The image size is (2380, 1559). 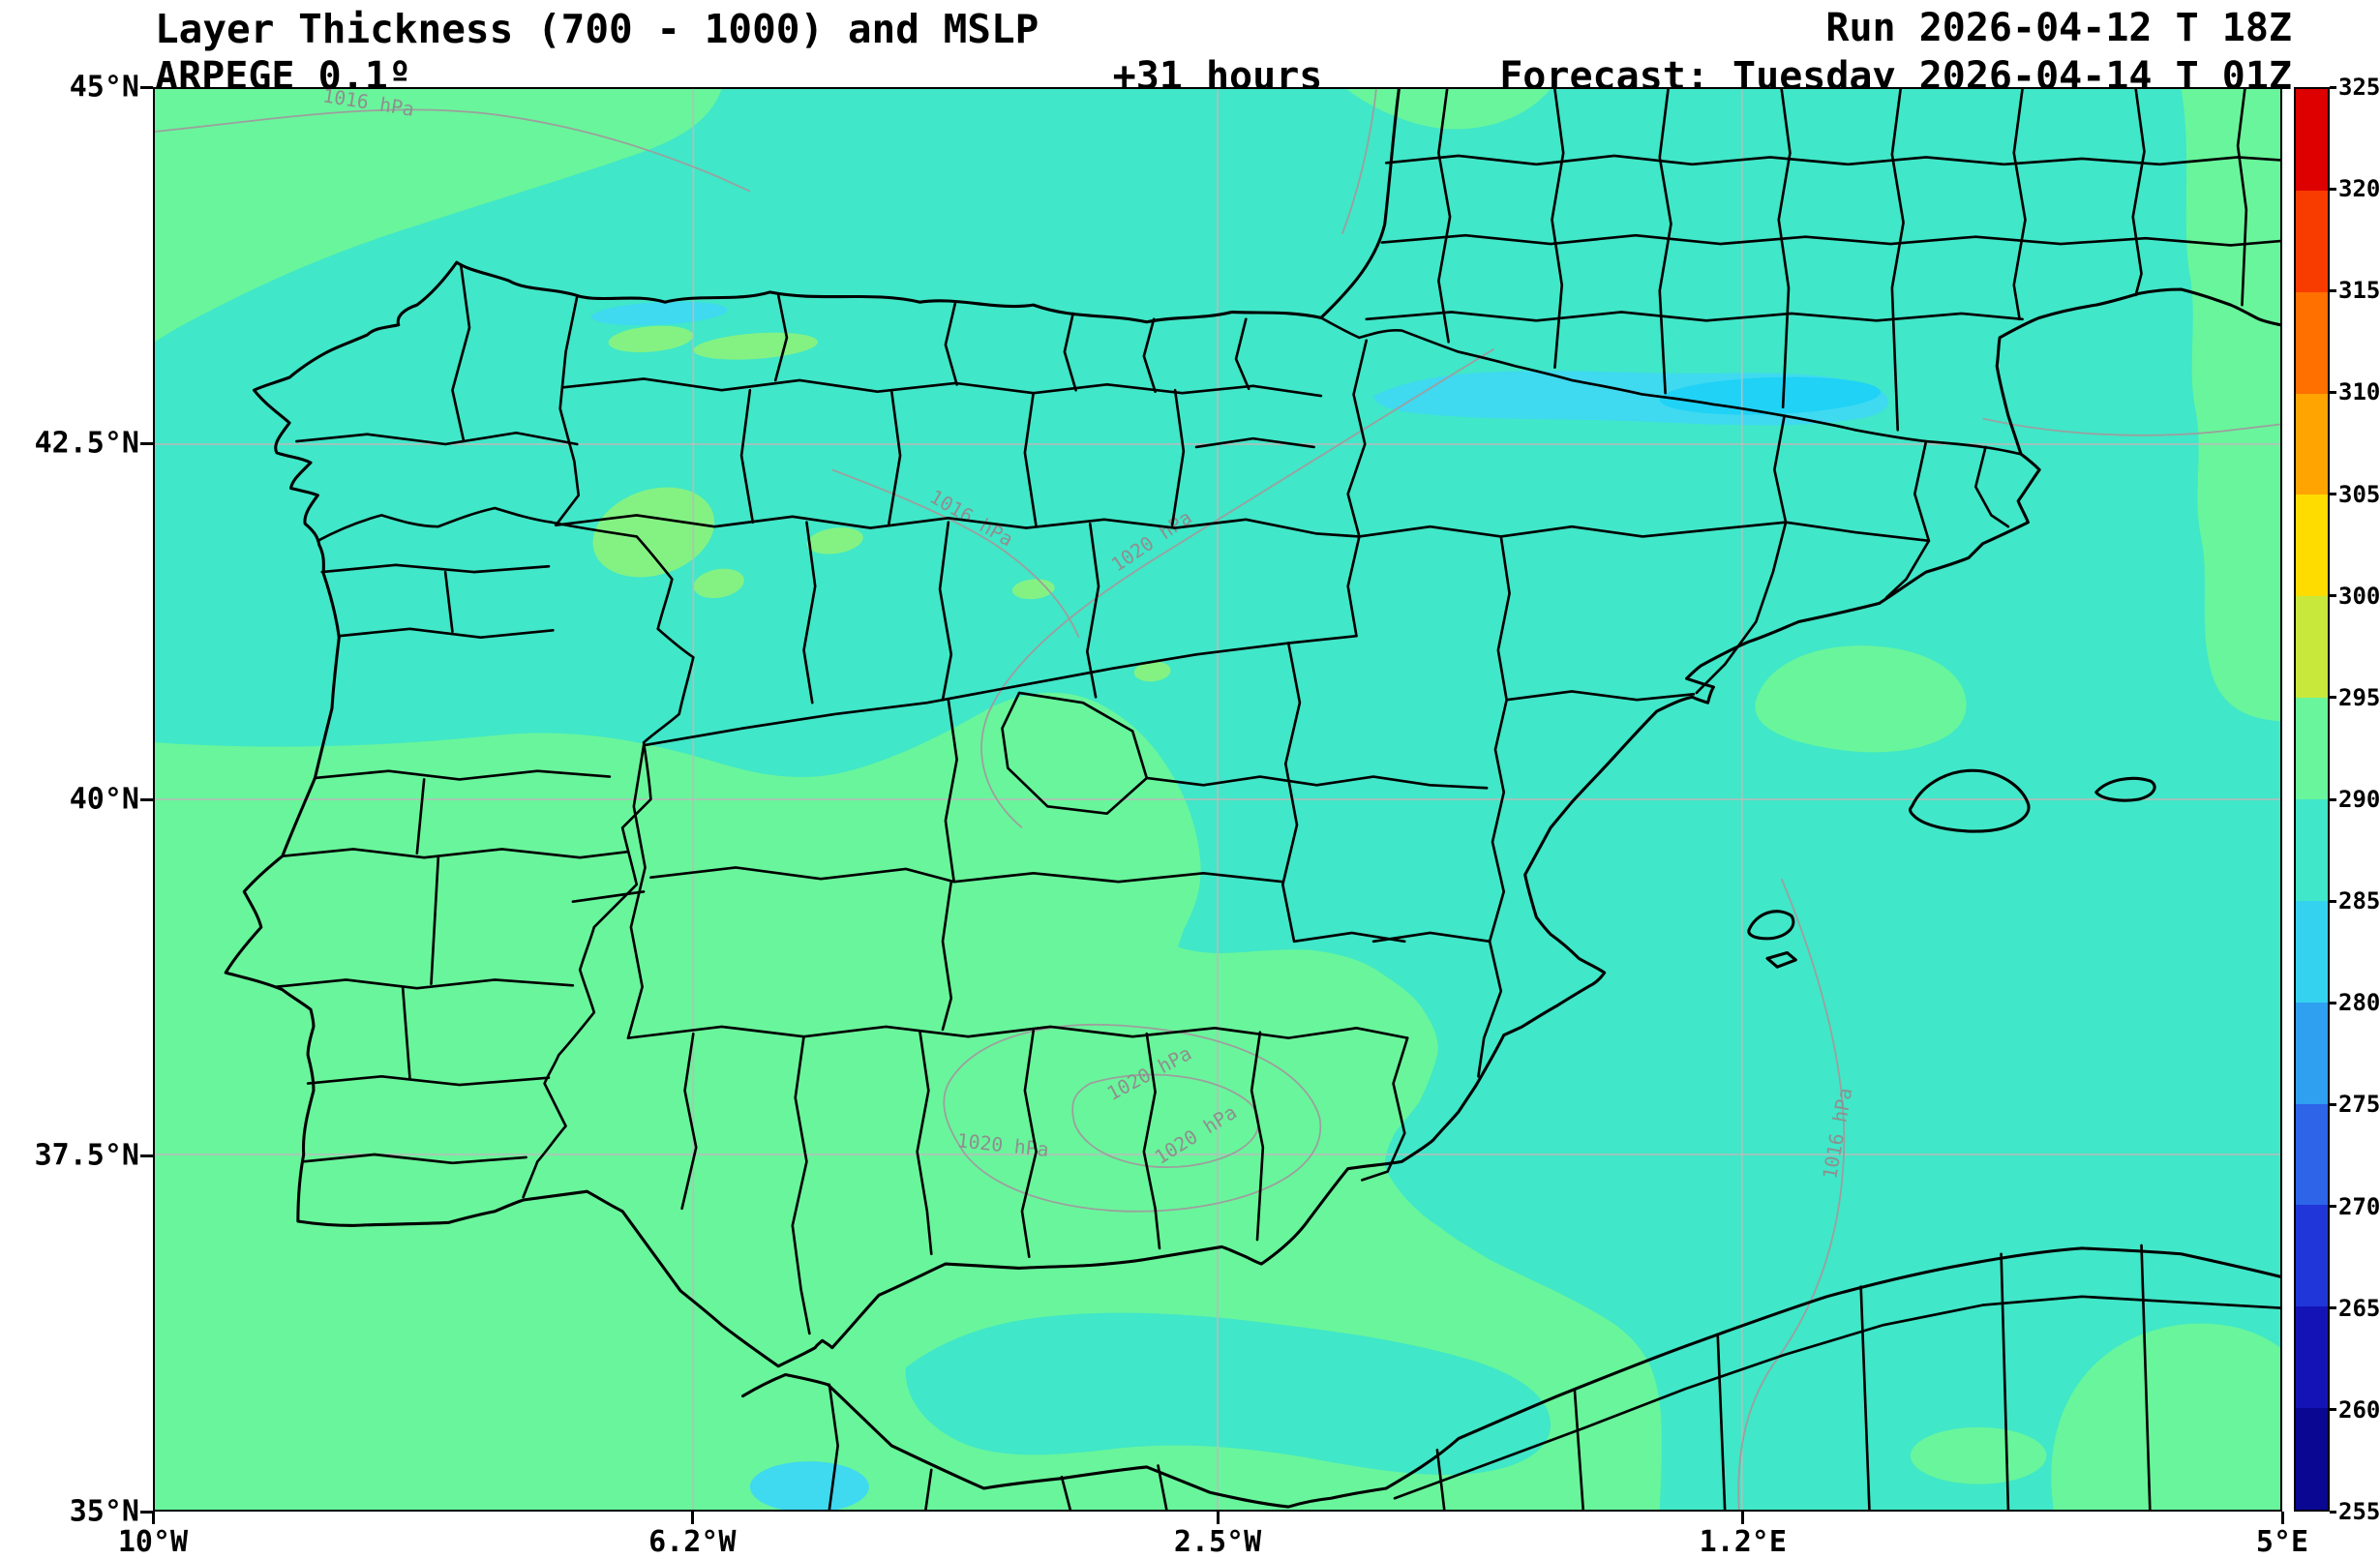 What do you see at coordinates (2359, 392) in the screenshot?
I see `colorbar-tick-label: 310` at bounding box center [2359, 392].